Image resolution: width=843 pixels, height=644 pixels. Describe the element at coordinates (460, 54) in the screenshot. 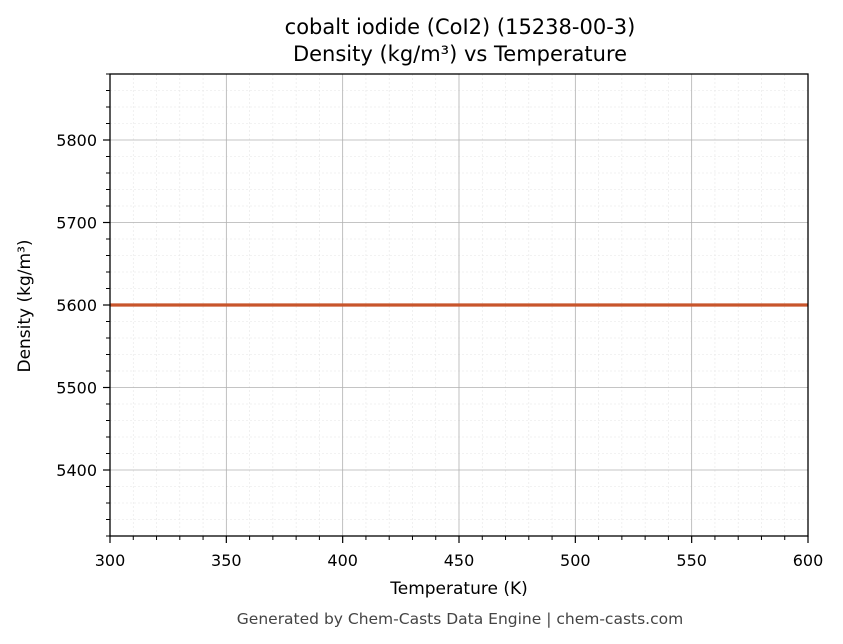

I see `chart-subtitle: Density (kg/m³) vs Temperature` at that location.